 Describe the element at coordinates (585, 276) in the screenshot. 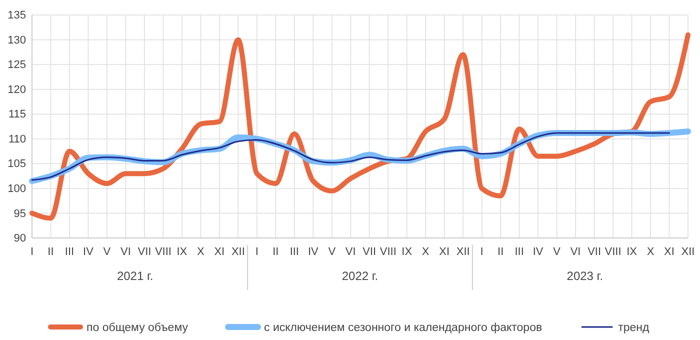

I see `text: 2023 г.` at that location.